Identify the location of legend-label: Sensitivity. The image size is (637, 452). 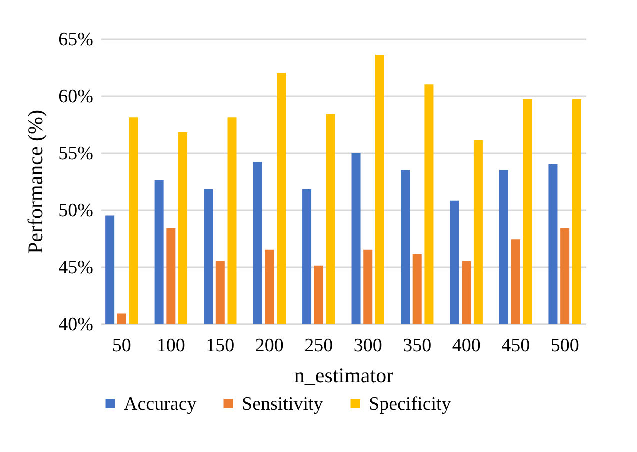
(283, 404).